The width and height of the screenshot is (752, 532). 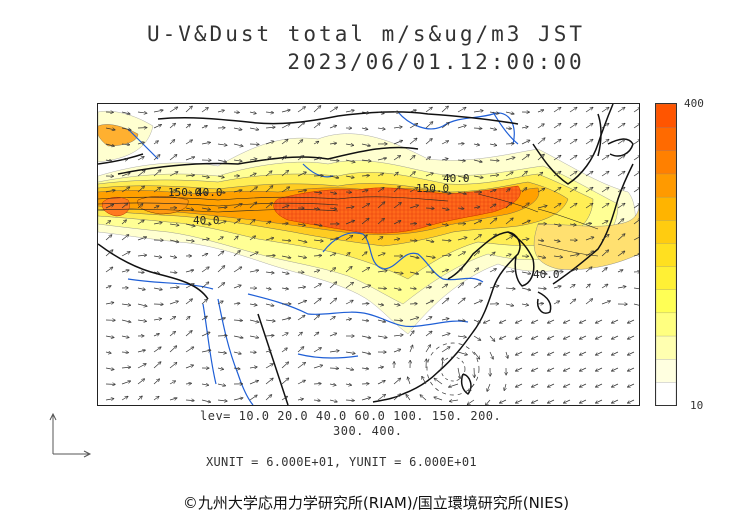 What do you see at coordinates (318, 170) in the screenshot?
I see `river-mongolia` at bounding box center [318, 170].